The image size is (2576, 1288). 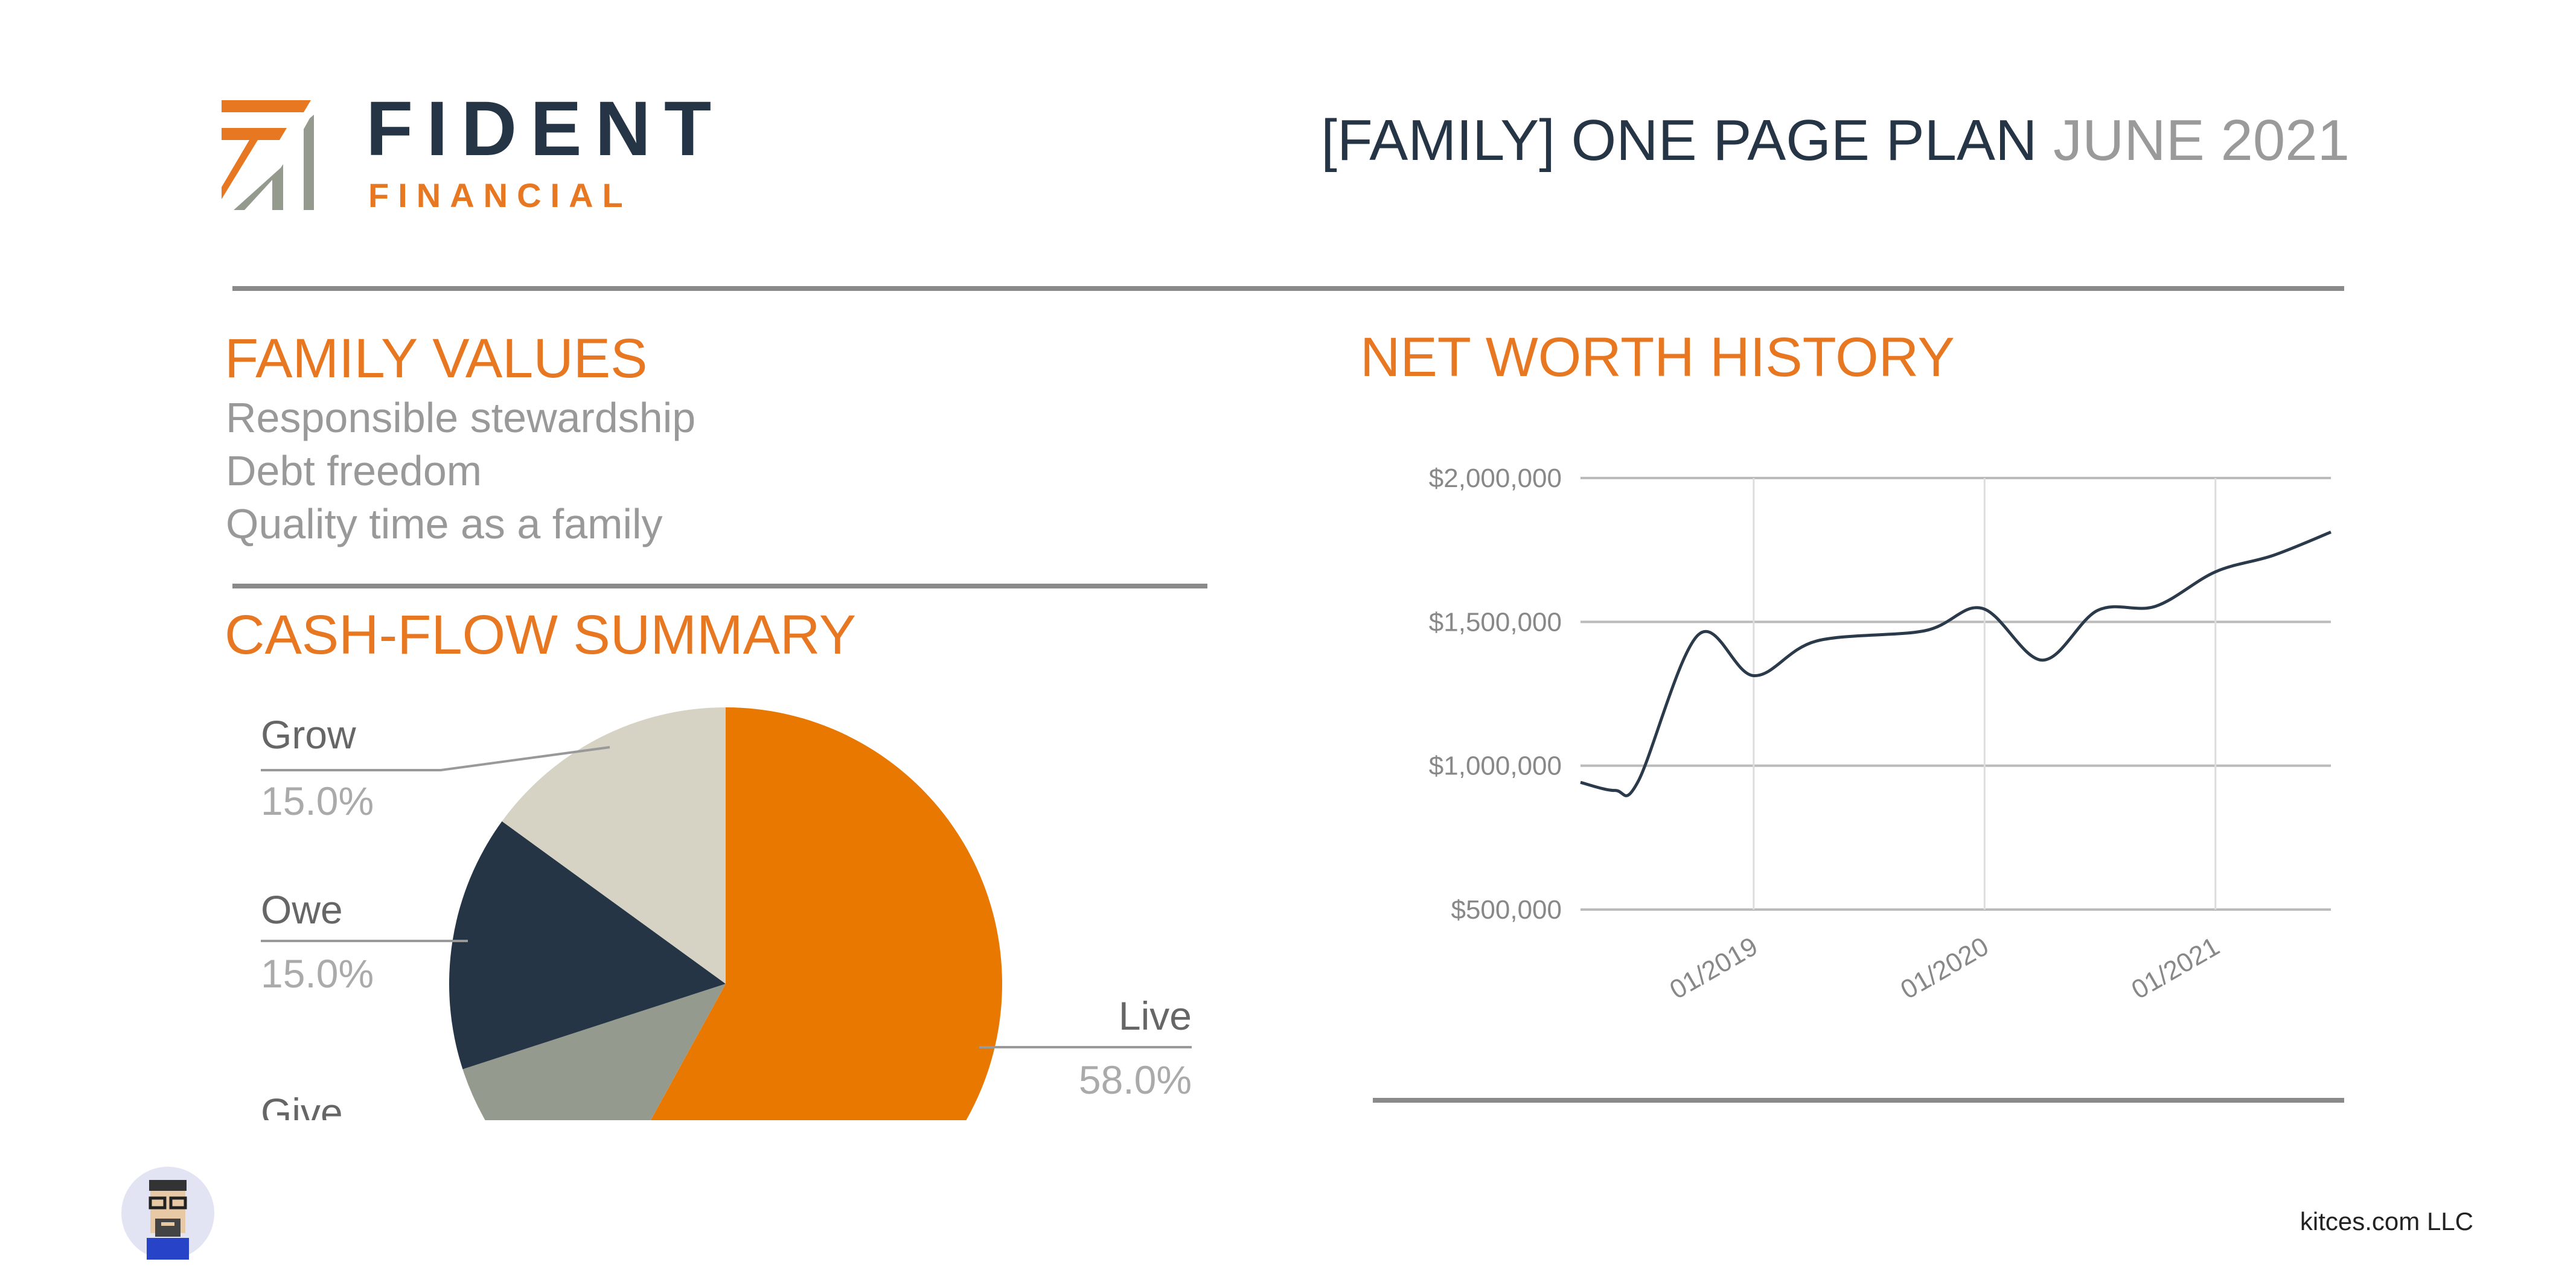 I want to click on plan-title: [FAMILY] ONE PAGE PLAN, so click(x=1679, y=140).